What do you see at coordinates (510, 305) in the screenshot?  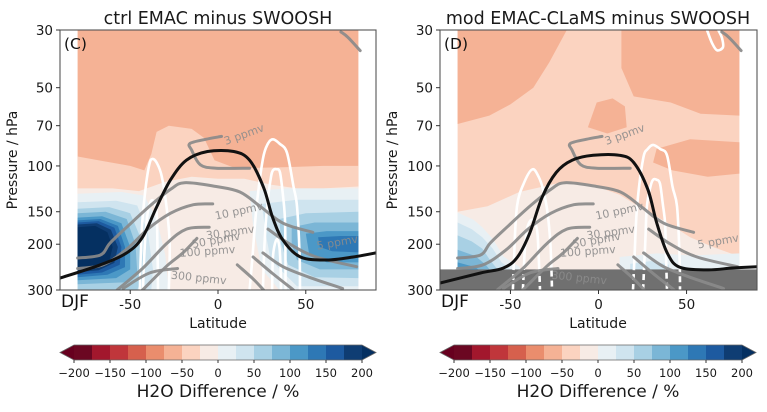 I see `x-tick-label: -50` at bounding box center [510, 305].